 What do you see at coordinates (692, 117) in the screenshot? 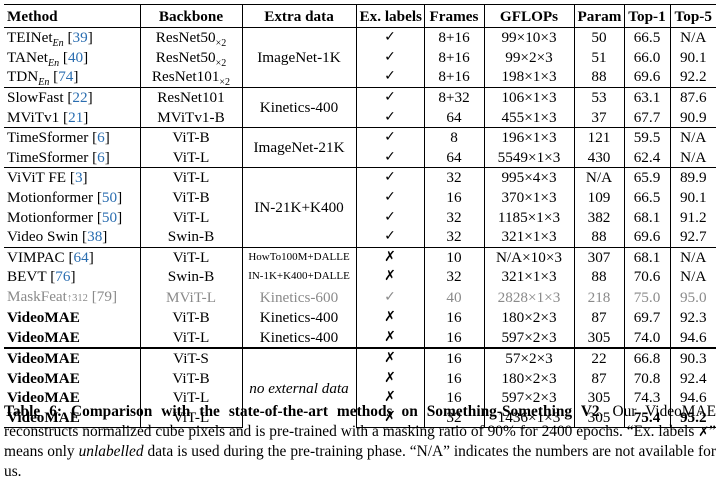
I see `top5-cell: 90.9` at bounding box center [692, 117].